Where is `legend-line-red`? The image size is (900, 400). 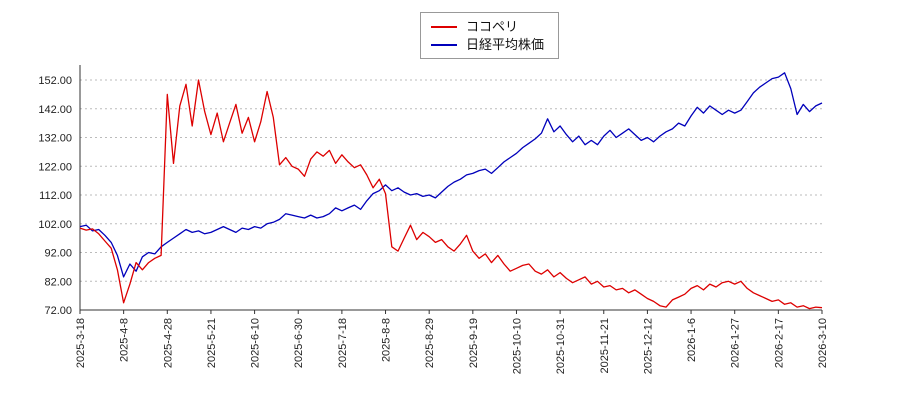
legend-line-red is located at coordinates (444, 26).